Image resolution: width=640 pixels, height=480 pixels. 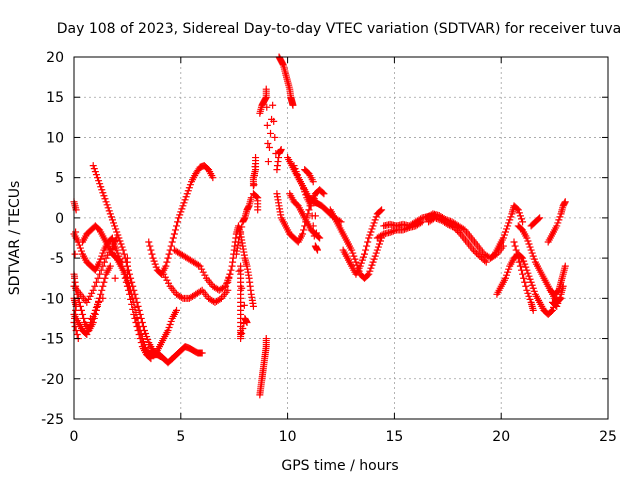 I want to click on x-tick-label: 10, so click(x=288, y=437).